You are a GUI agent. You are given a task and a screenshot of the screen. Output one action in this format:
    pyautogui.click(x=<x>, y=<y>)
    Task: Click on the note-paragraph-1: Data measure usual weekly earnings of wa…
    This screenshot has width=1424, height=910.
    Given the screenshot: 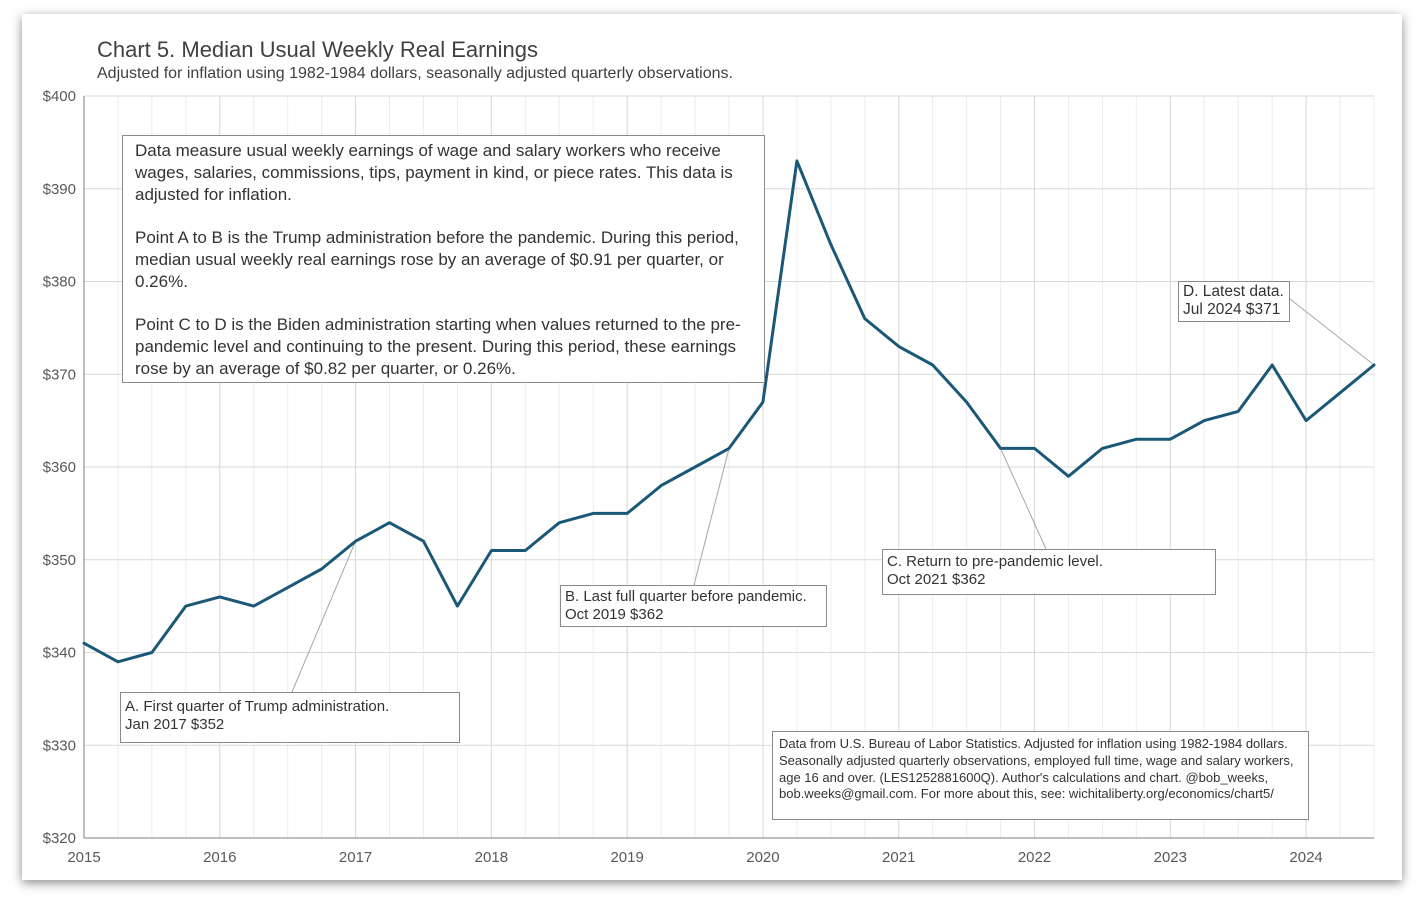 What is the action you would take?
    pyautogui.click(x=434, y=172)
    